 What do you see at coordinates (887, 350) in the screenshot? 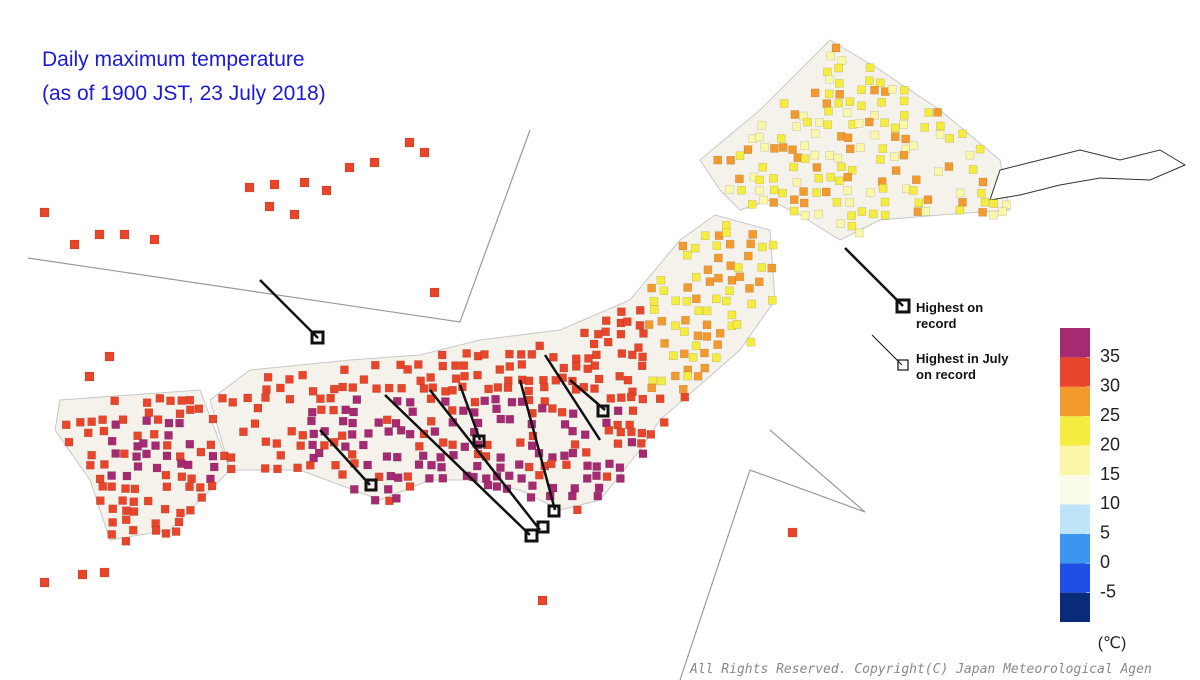
I see `legend-leader` at bounding box center [887, 350].